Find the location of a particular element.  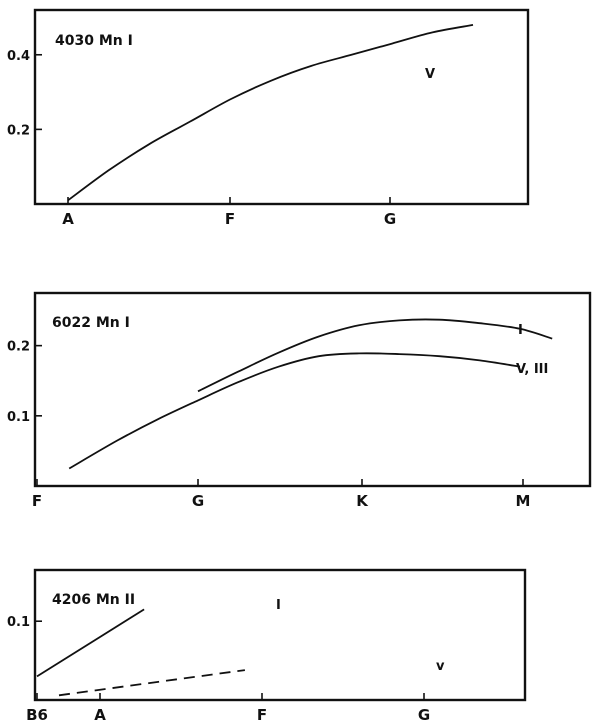

x-tick-label-1-g: G is located at coordinates (390, 219).